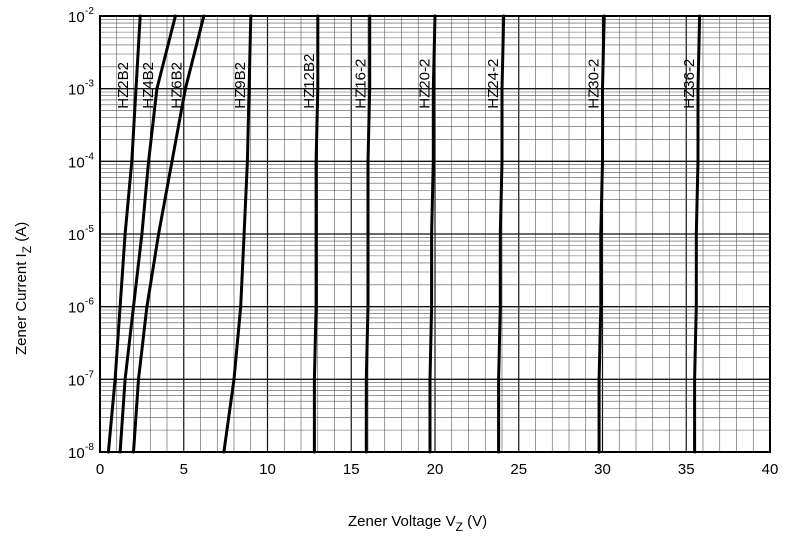  I want to click on x-tick-label: 10, so click(267, 469).